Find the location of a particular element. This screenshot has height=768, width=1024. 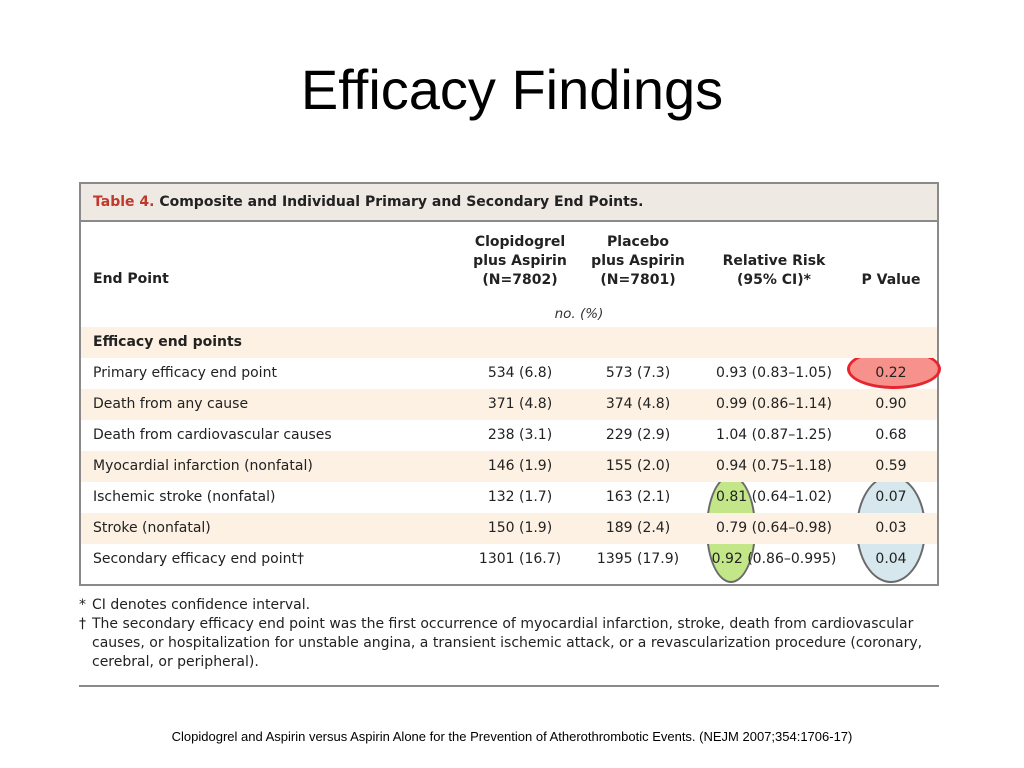

endpoint-cell: Myocardial infarction (nonfatal) is located at coordinates (203, 466).